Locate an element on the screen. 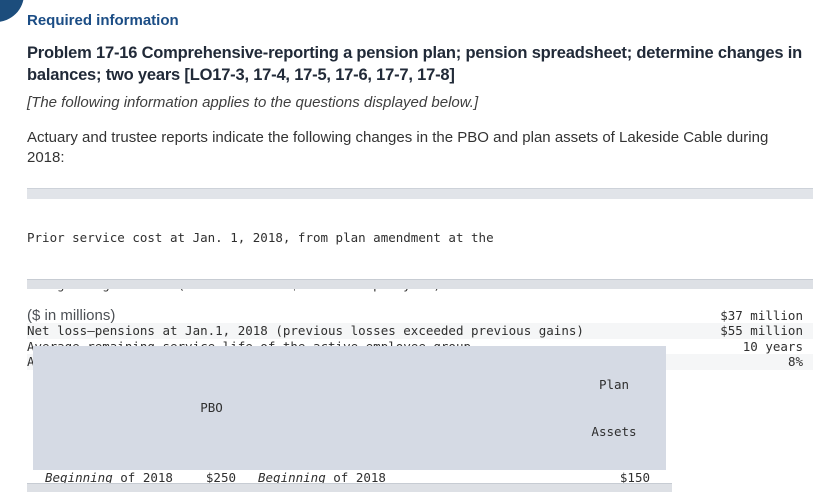 The image size is (817, 492). plan-assets-header-line1: Plan is located at coordinates (614, 384).